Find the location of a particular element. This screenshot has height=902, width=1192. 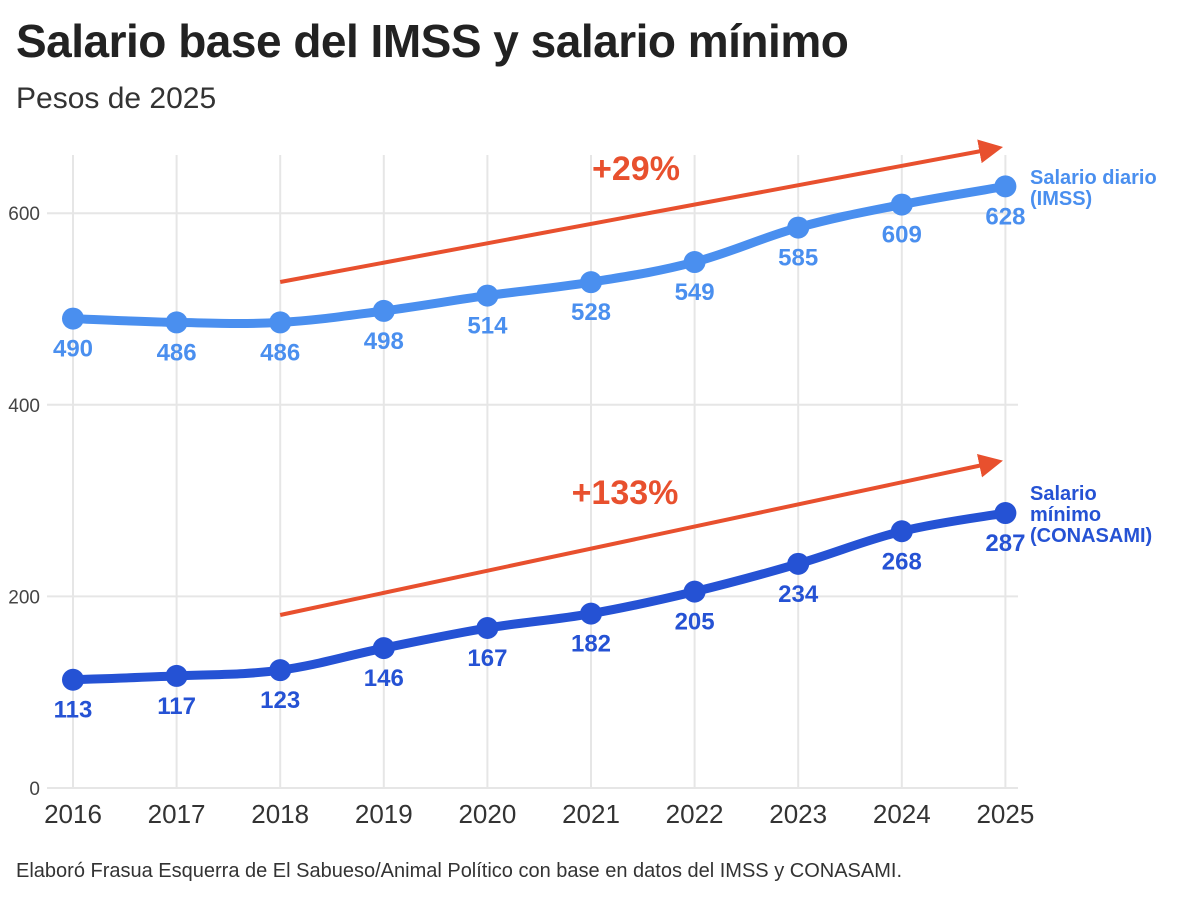

data-label-imss: 585 is located at coordinates (798, 258).